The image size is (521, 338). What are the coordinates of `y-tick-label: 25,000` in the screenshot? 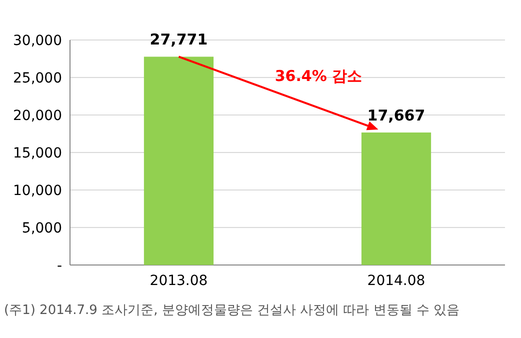 It's located at (37, 78).